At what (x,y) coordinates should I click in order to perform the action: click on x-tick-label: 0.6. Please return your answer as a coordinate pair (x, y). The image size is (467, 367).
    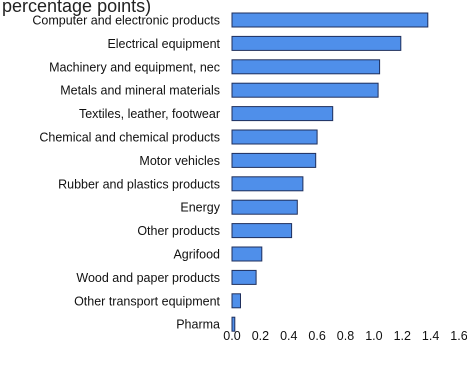
    Looking at the image, I should click on (316, 336).